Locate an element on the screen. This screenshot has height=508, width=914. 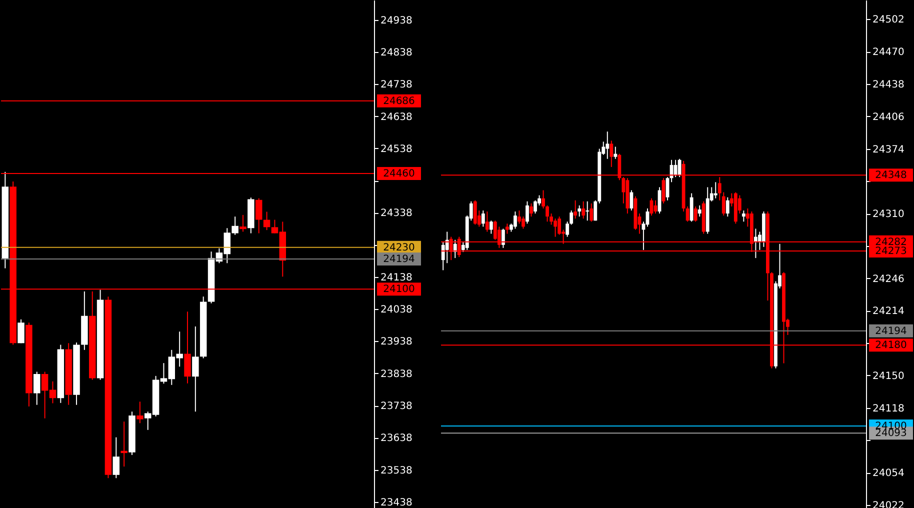
y-tick-label: 24638 is located at coordinates (396, 117).